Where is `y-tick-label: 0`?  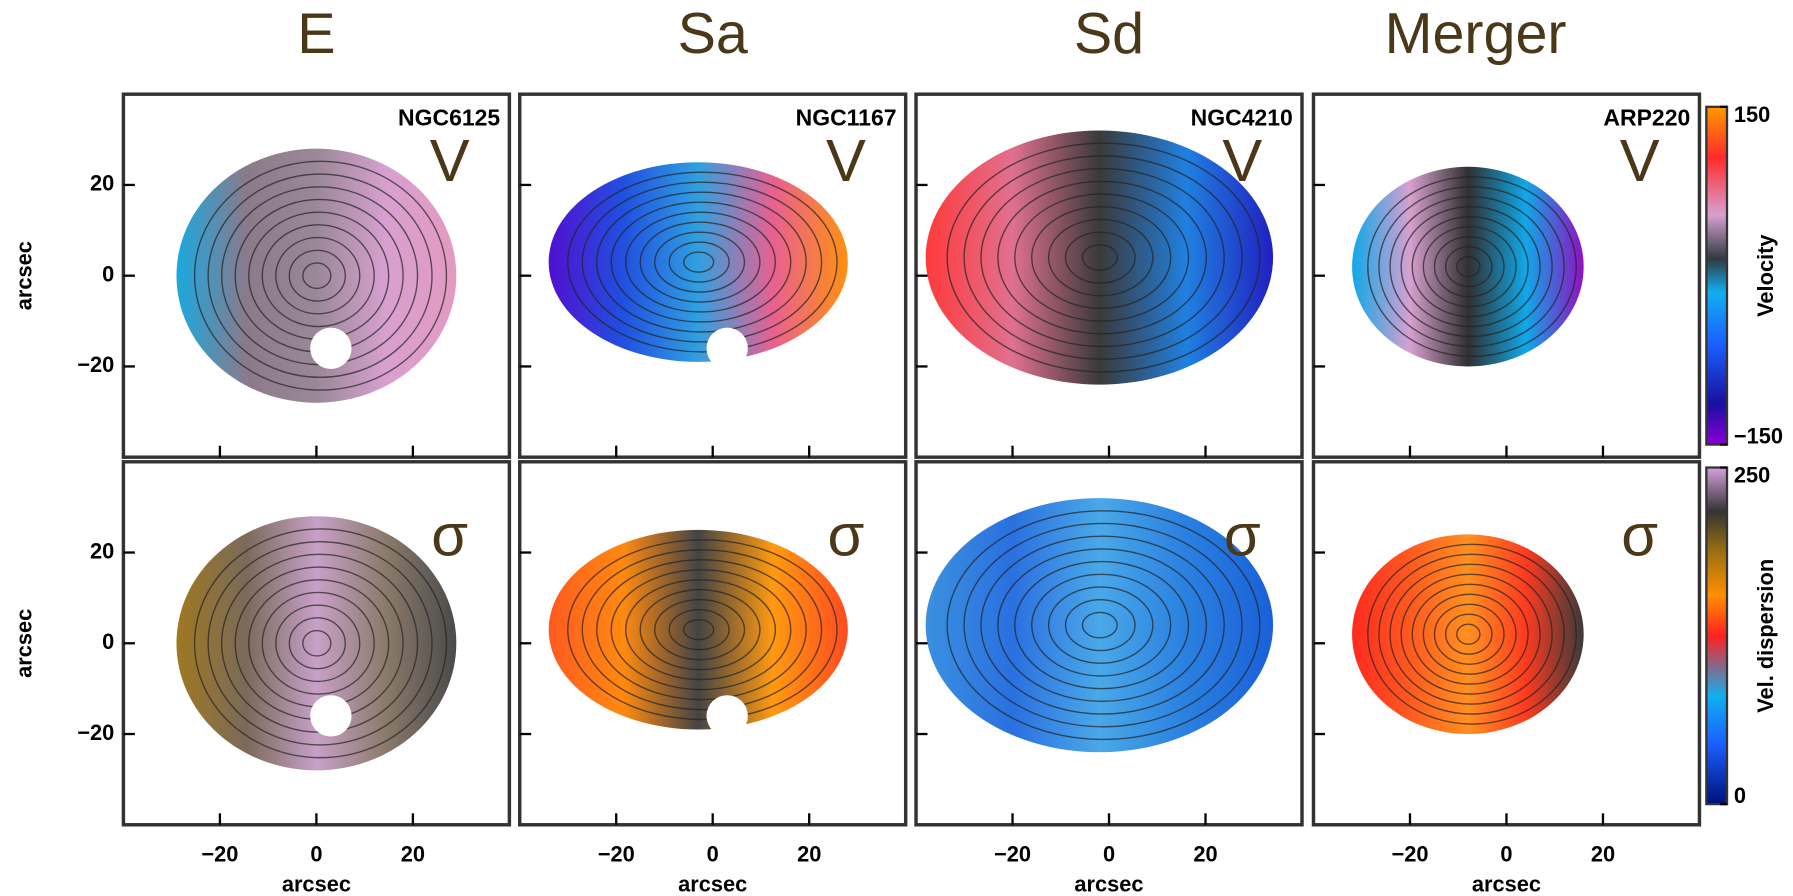 y-tick-label: 0 is located at coordinates (108, 273).